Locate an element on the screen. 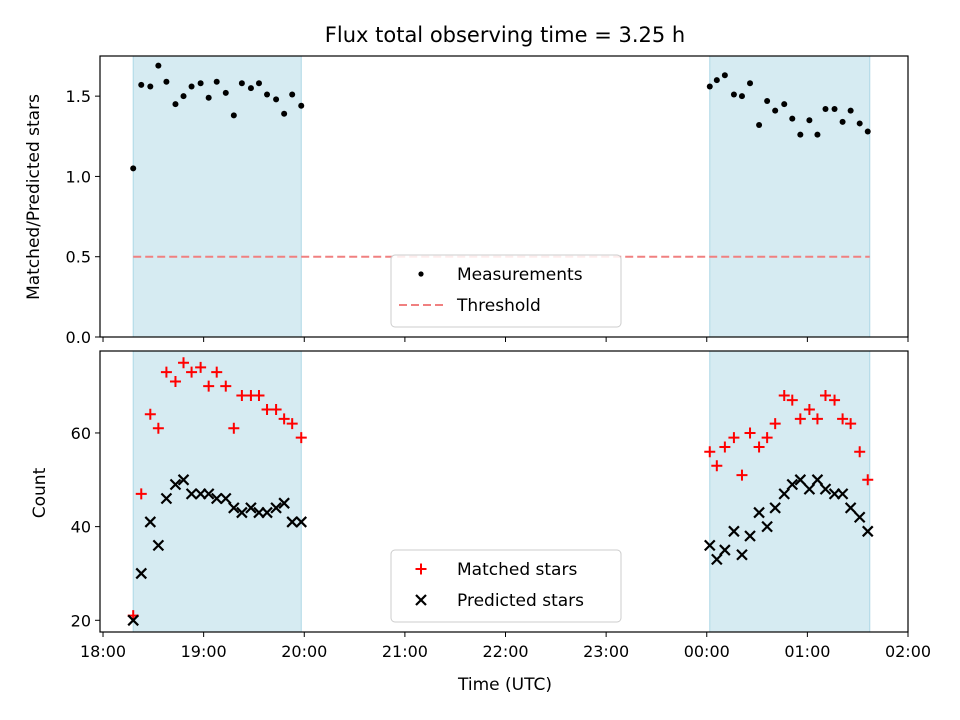  bottom-ylabel: Count is located at coordinates (40, 492).